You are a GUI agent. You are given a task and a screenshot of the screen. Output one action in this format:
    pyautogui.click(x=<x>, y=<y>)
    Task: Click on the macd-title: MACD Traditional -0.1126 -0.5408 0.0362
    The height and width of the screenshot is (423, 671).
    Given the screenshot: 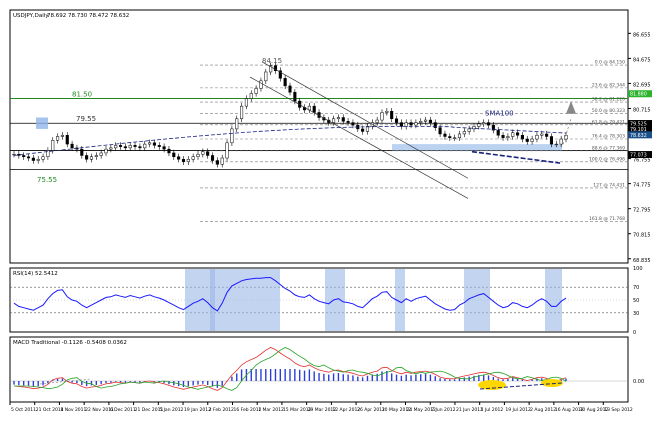 What is the action you would take?
    pyautogui.click(x=70, y=343)
    